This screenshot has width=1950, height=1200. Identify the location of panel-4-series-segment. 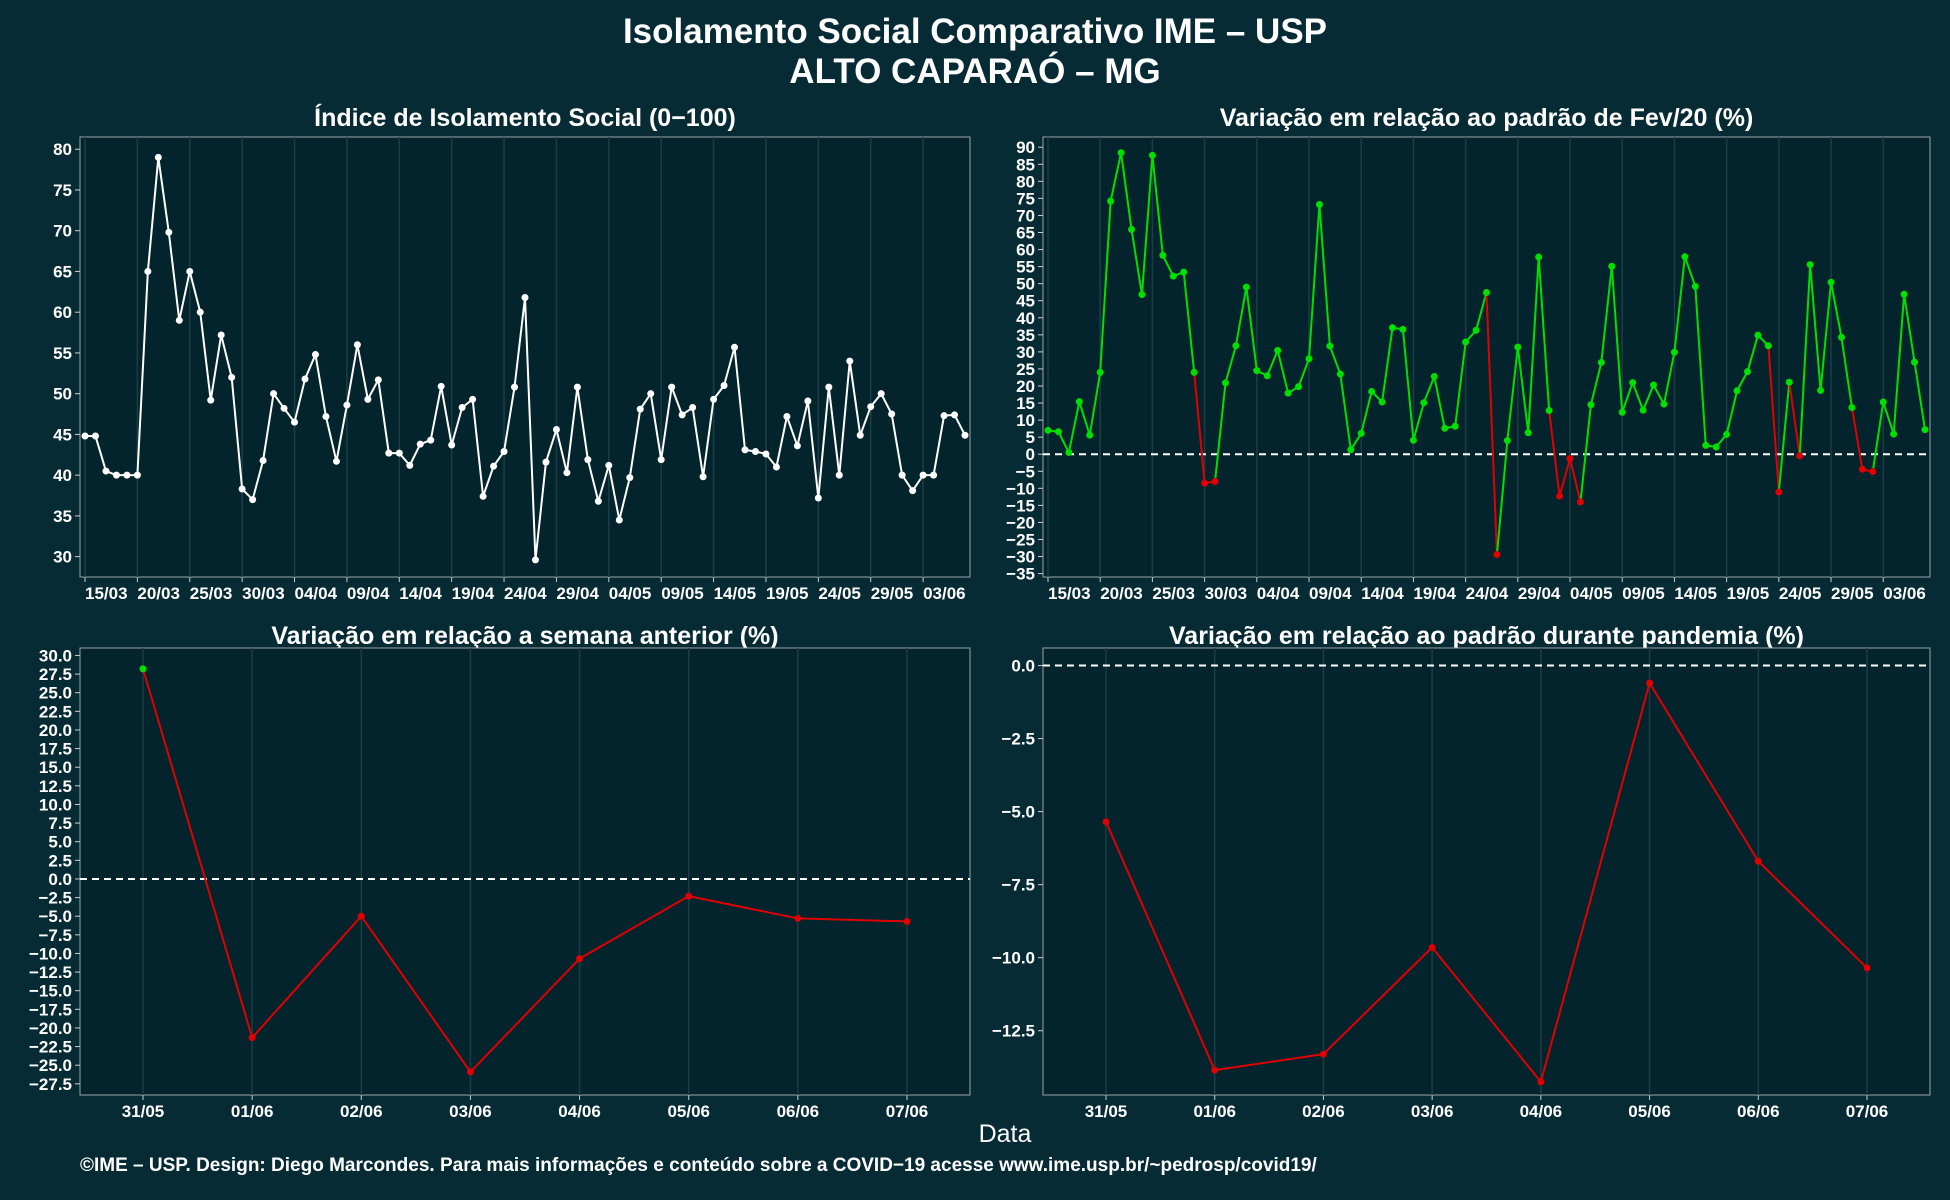
(1377, 1000).